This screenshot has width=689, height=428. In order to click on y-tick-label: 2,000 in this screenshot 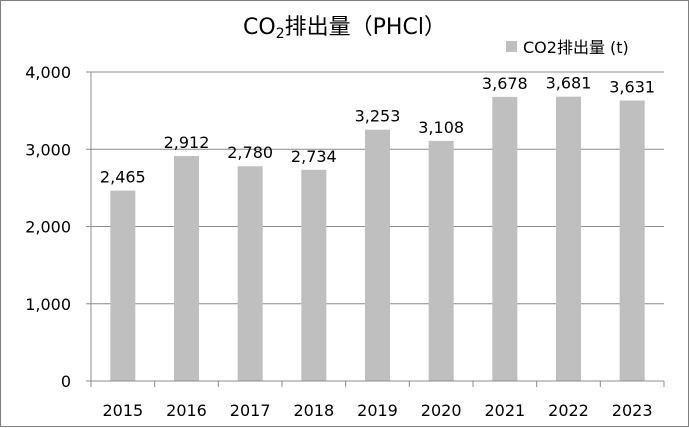, I will do `click(48, 227)`.